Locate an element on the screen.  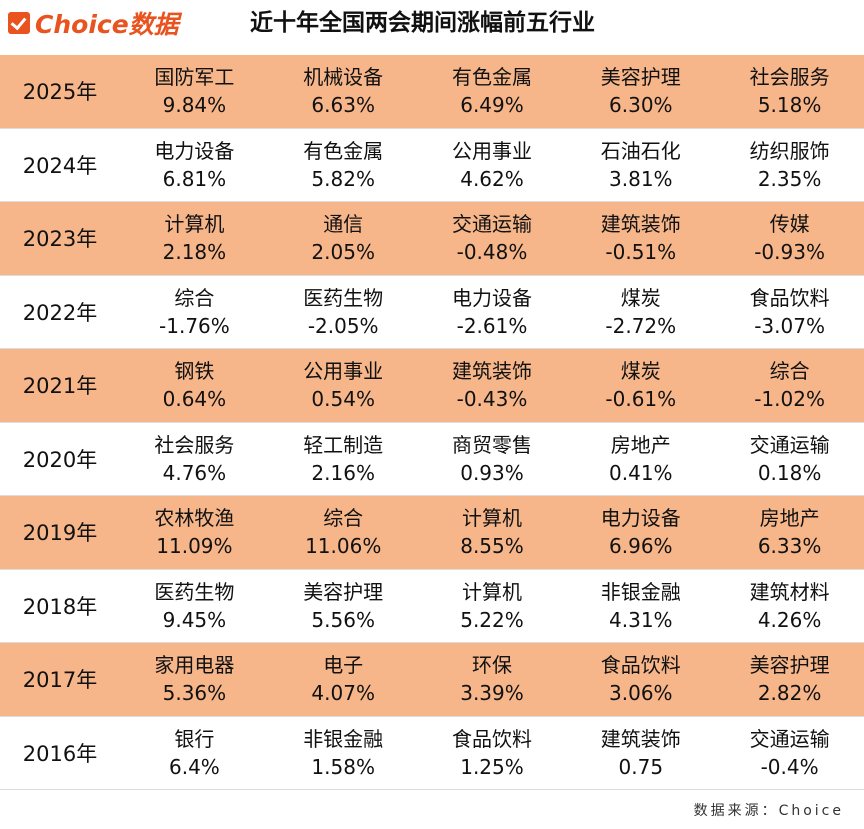
industry-change: 2.35% is located at coordinates (789, 178).